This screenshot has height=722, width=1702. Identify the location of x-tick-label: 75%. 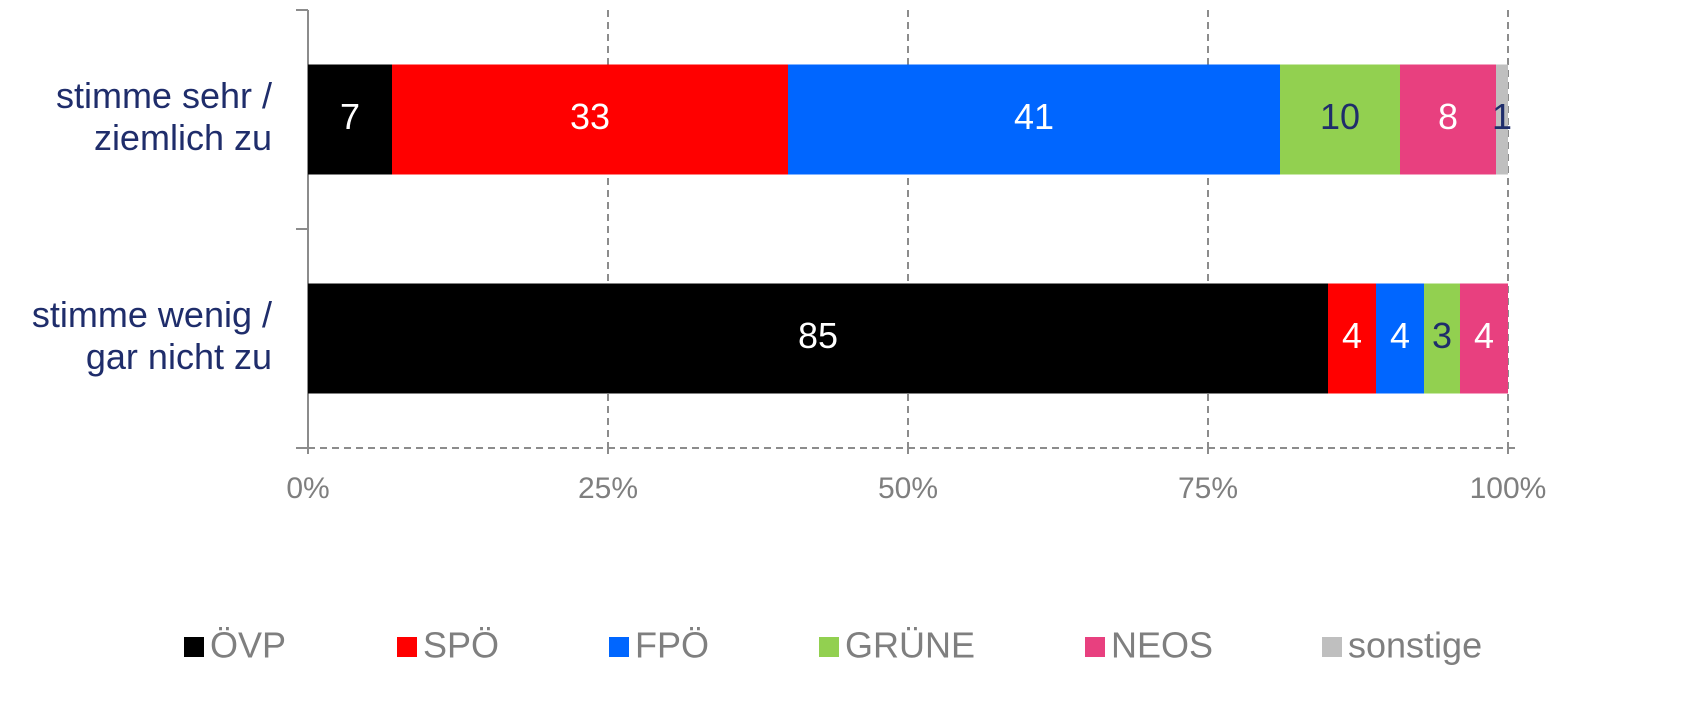
(1208, 488).